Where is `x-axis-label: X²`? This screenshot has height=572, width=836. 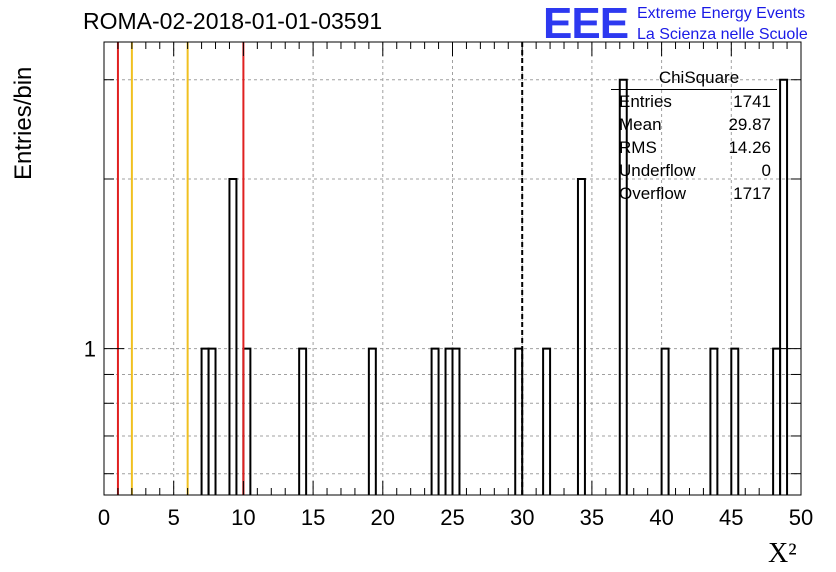
x-axis-label: X² is located at coordinates (782, 553).